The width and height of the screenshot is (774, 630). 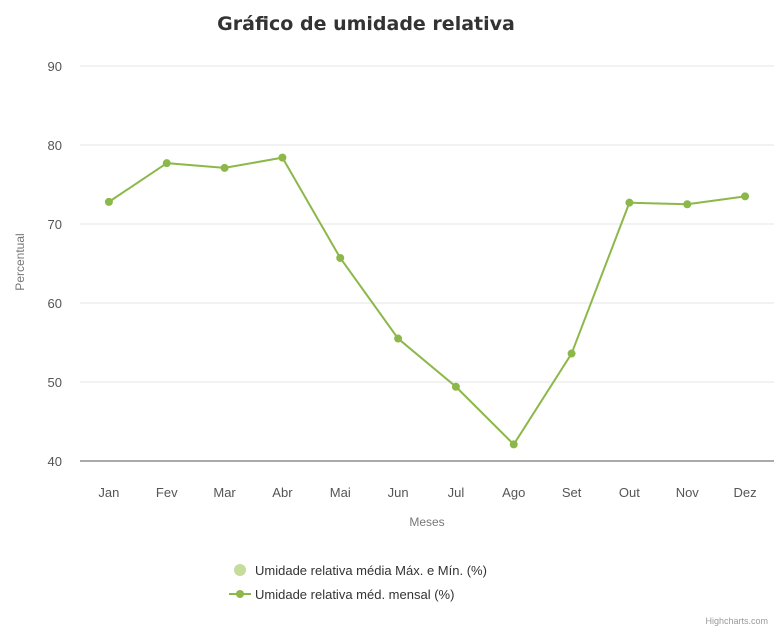 What do you see at coordinates (224, 492) in the screenshot?
I see `x-tick-label: Mar` at bounding box center [224, 492].